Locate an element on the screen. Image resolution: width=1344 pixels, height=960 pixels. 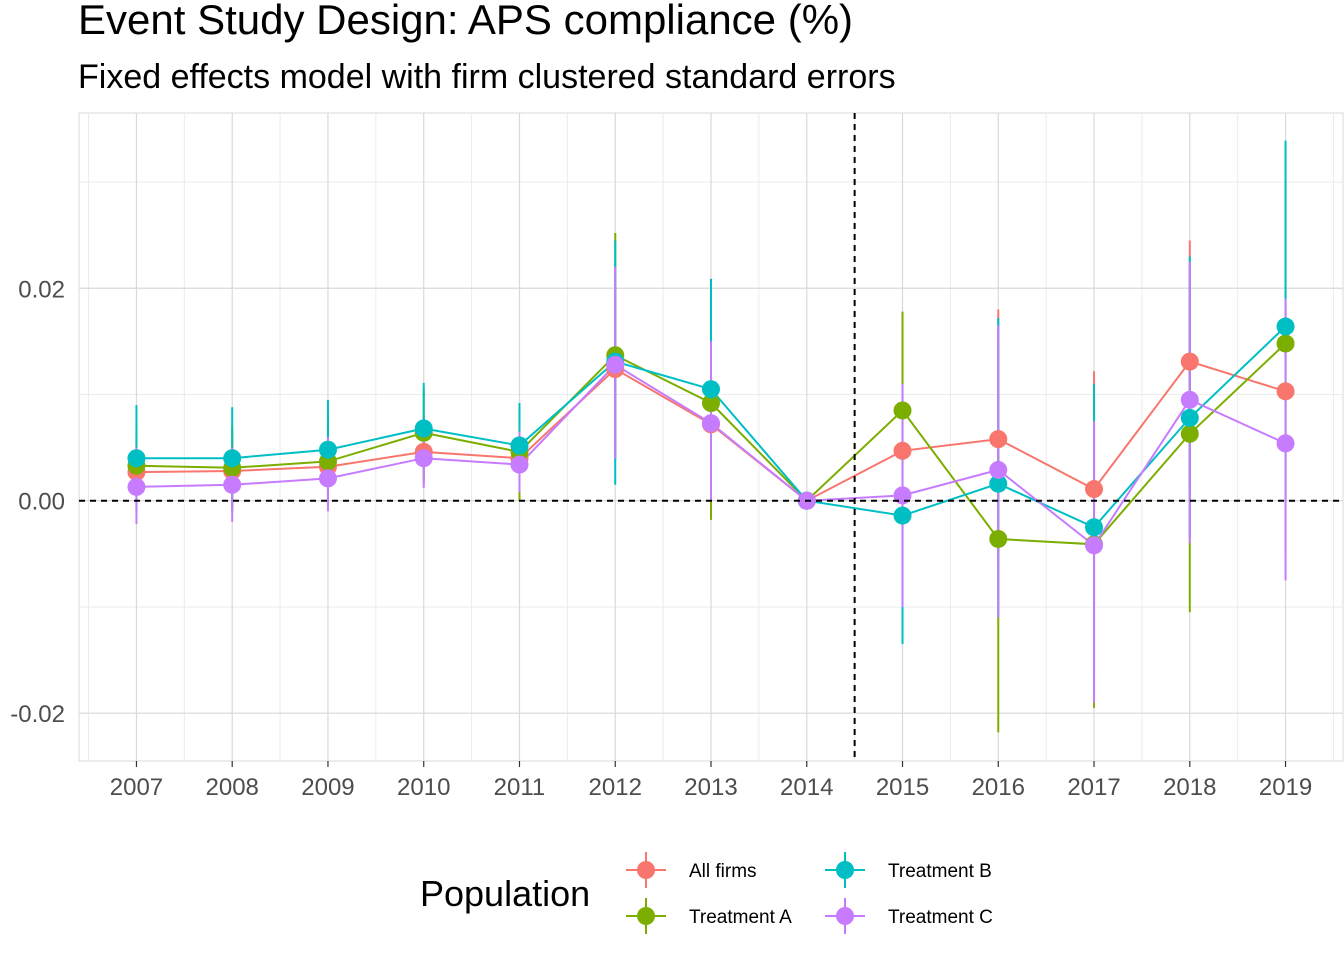
x-tick-label: 2019 is located at coordinates (1285, 787).